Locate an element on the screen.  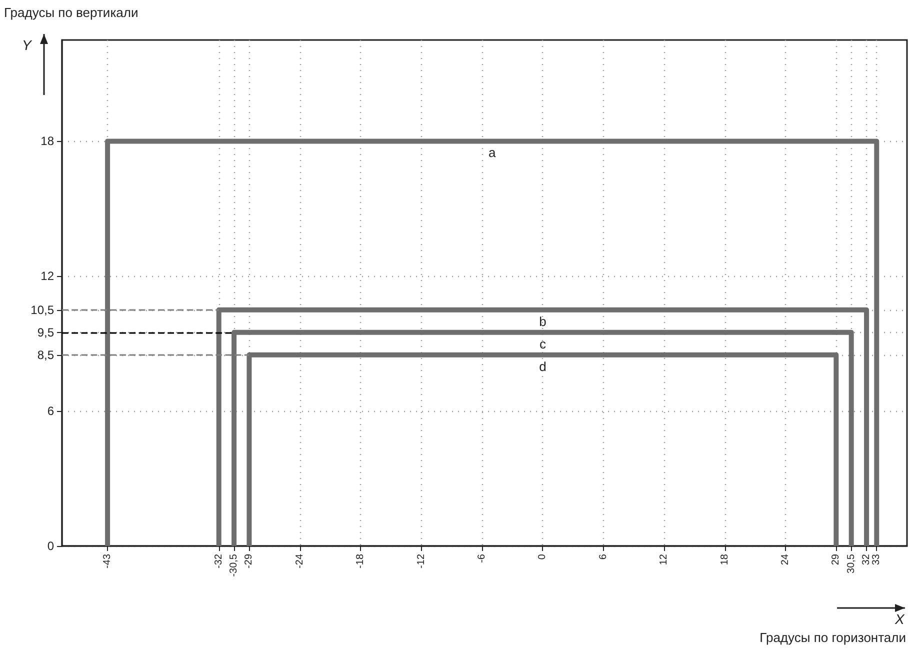
x-tick-label: 6 is located at coordinates (603, 557).